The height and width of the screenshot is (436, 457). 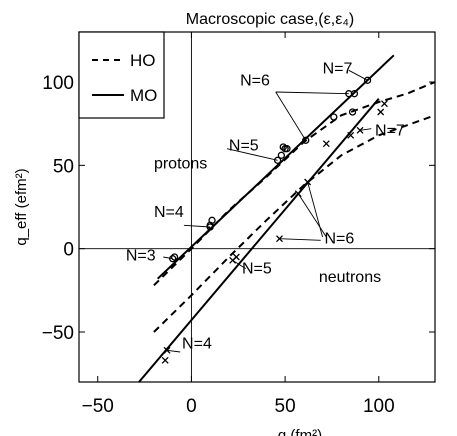 I want to click on annotation-label: N=3, so click(x=141, y=255).